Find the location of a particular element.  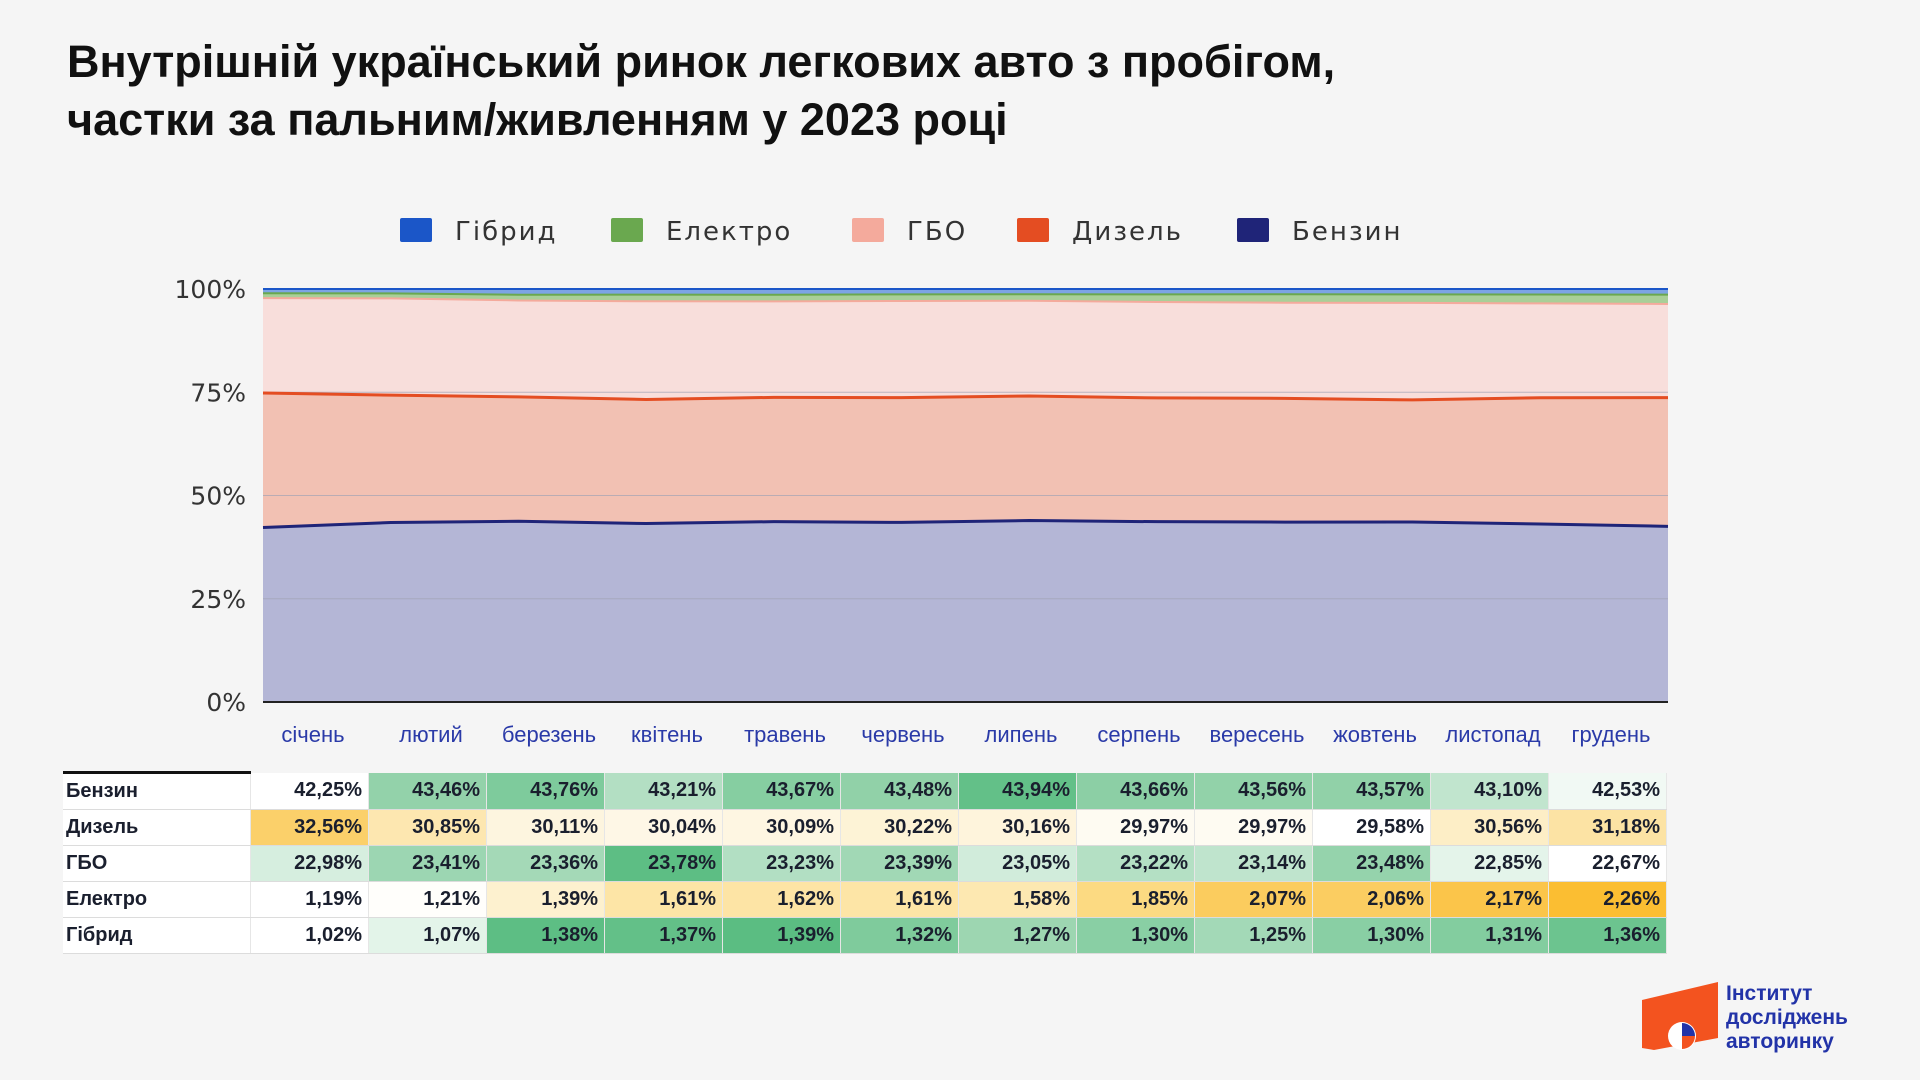

x-tick-label: квітень is located at coordinates (667, 734).